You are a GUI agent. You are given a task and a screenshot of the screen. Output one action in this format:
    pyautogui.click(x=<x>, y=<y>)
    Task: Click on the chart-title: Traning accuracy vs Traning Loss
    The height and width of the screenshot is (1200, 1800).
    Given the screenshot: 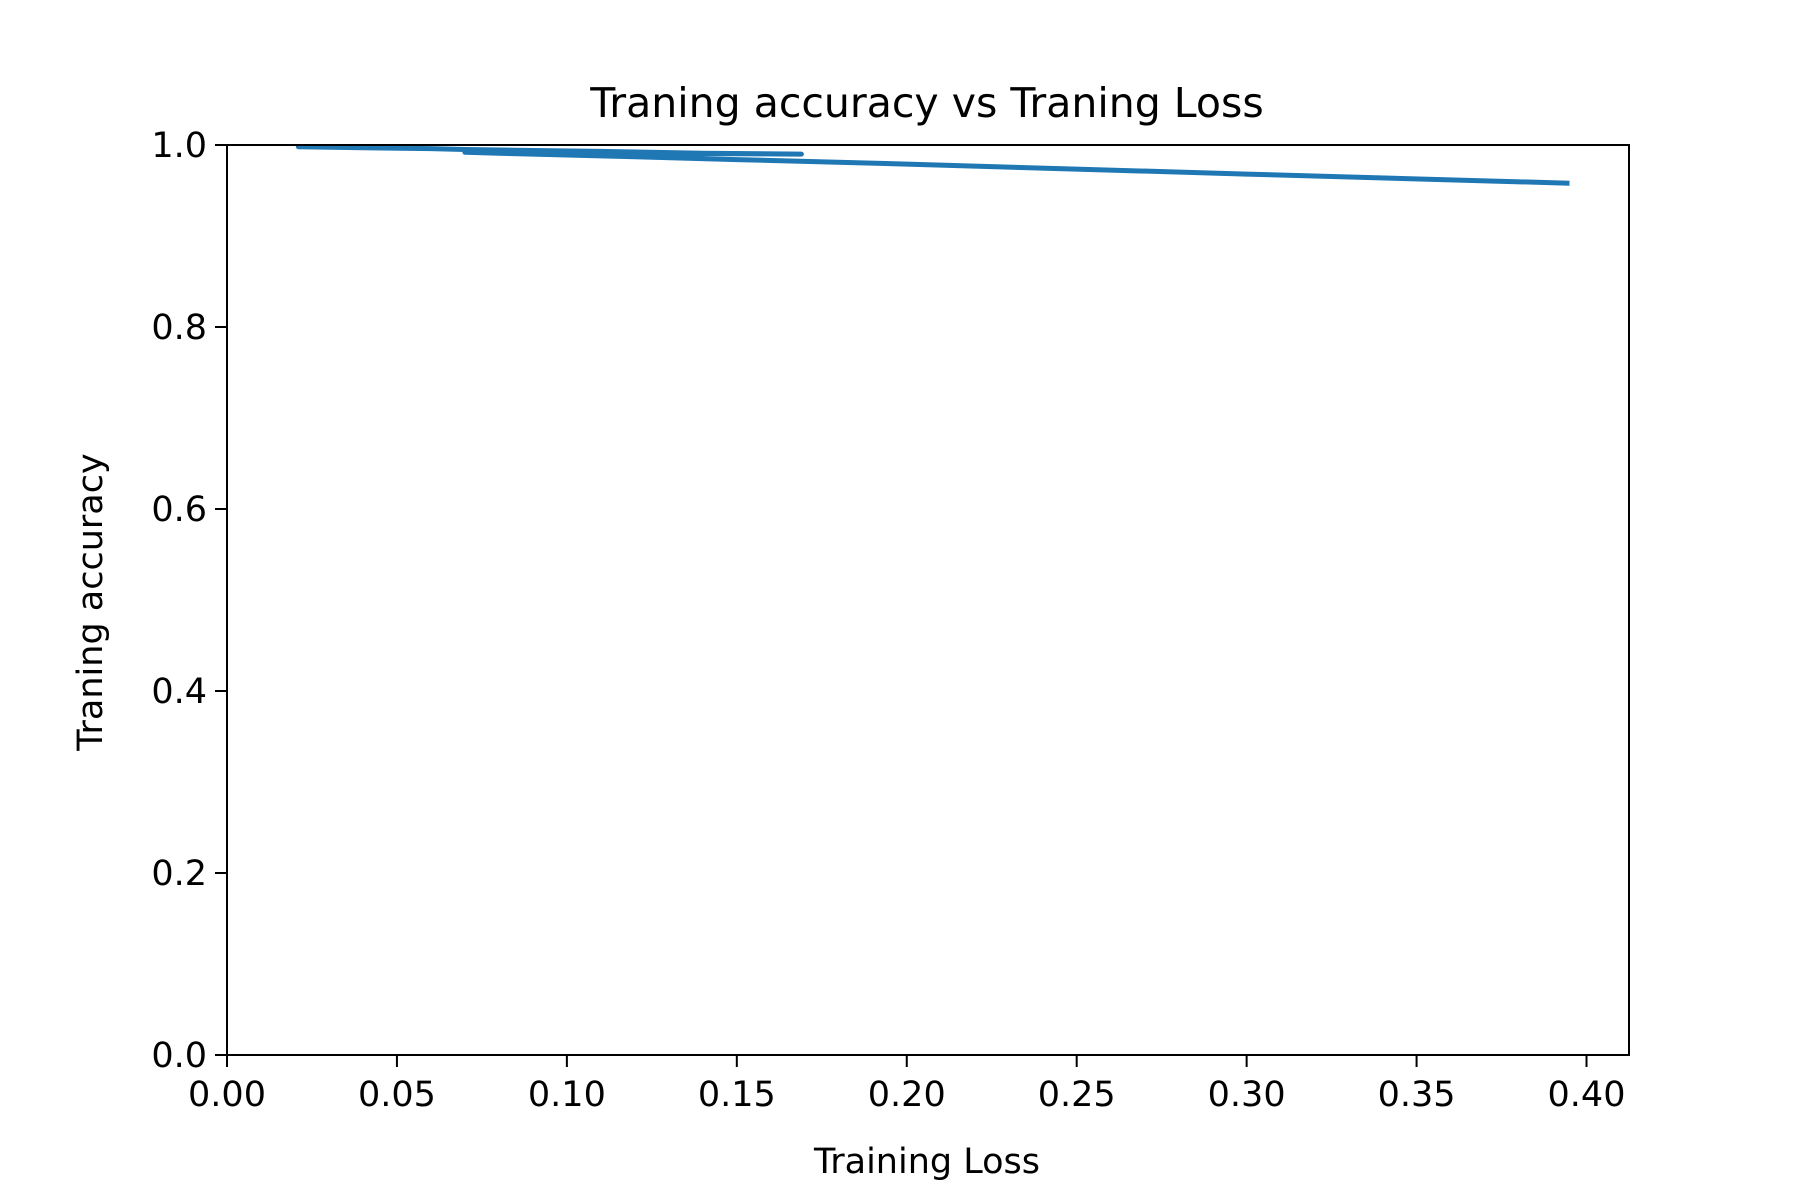 What is the action you would take?
    pyautogui.click(x=926, y=103)
    